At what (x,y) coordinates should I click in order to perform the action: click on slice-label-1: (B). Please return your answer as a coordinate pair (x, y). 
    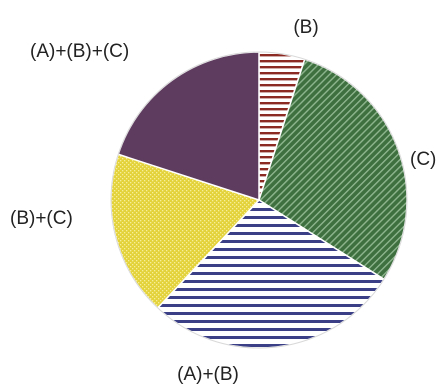
    Looking at the image, I should click on (305, 27).